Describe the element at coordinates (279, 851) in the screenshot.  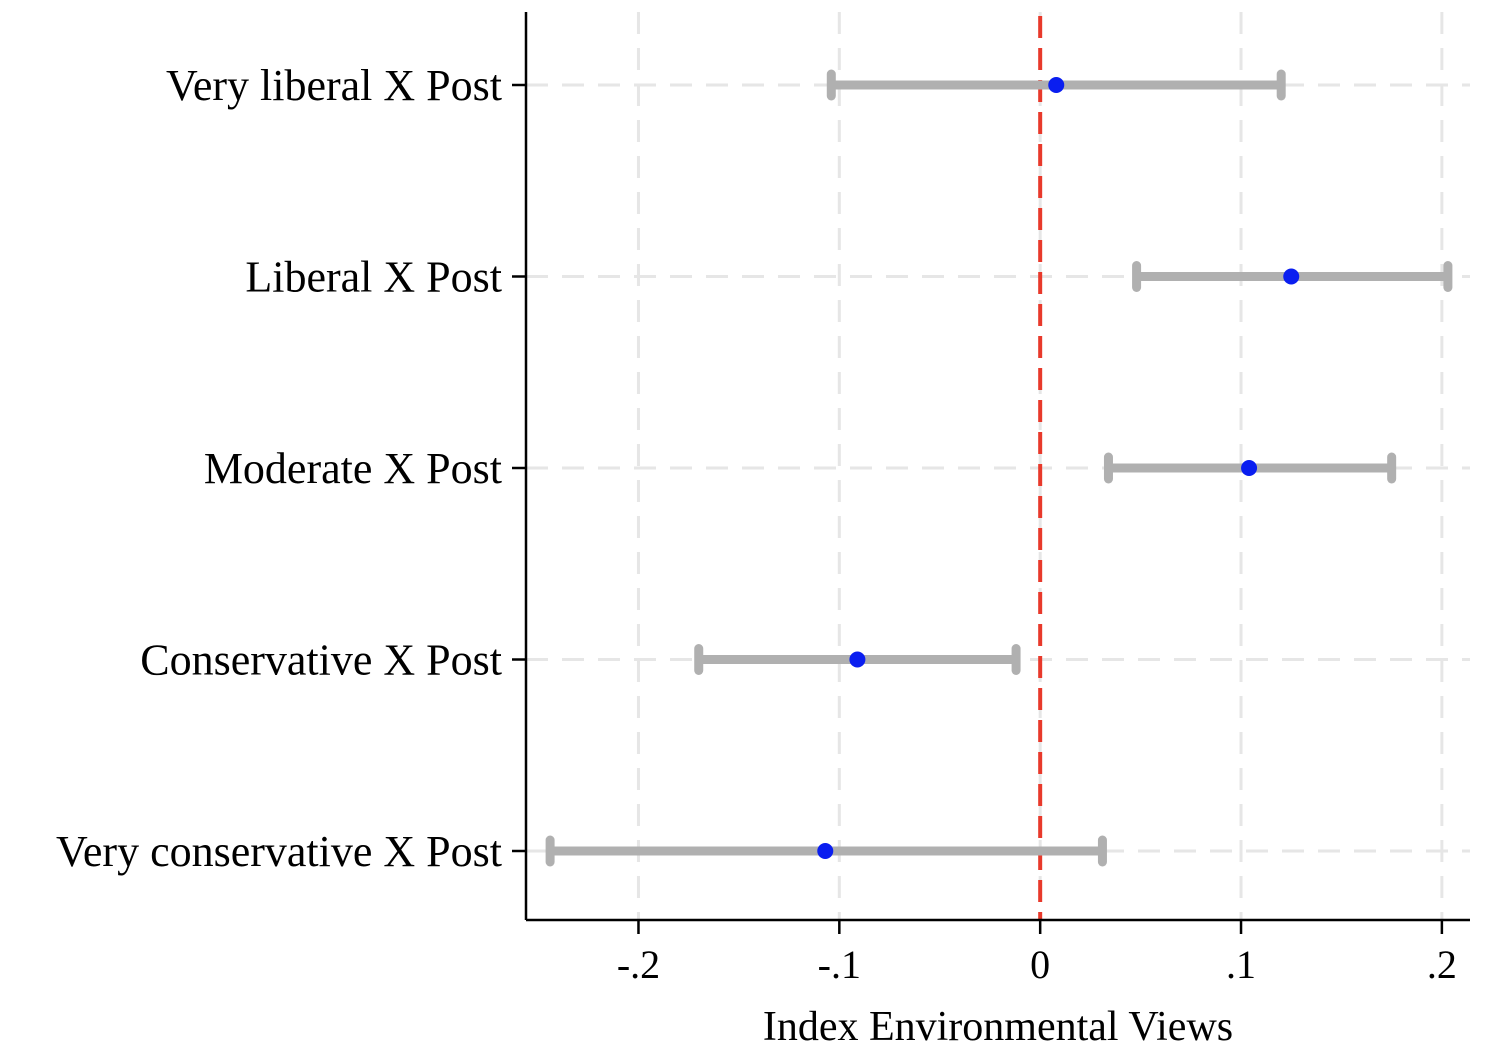
I see `y-category-label: Very conservative X Post` at that location.